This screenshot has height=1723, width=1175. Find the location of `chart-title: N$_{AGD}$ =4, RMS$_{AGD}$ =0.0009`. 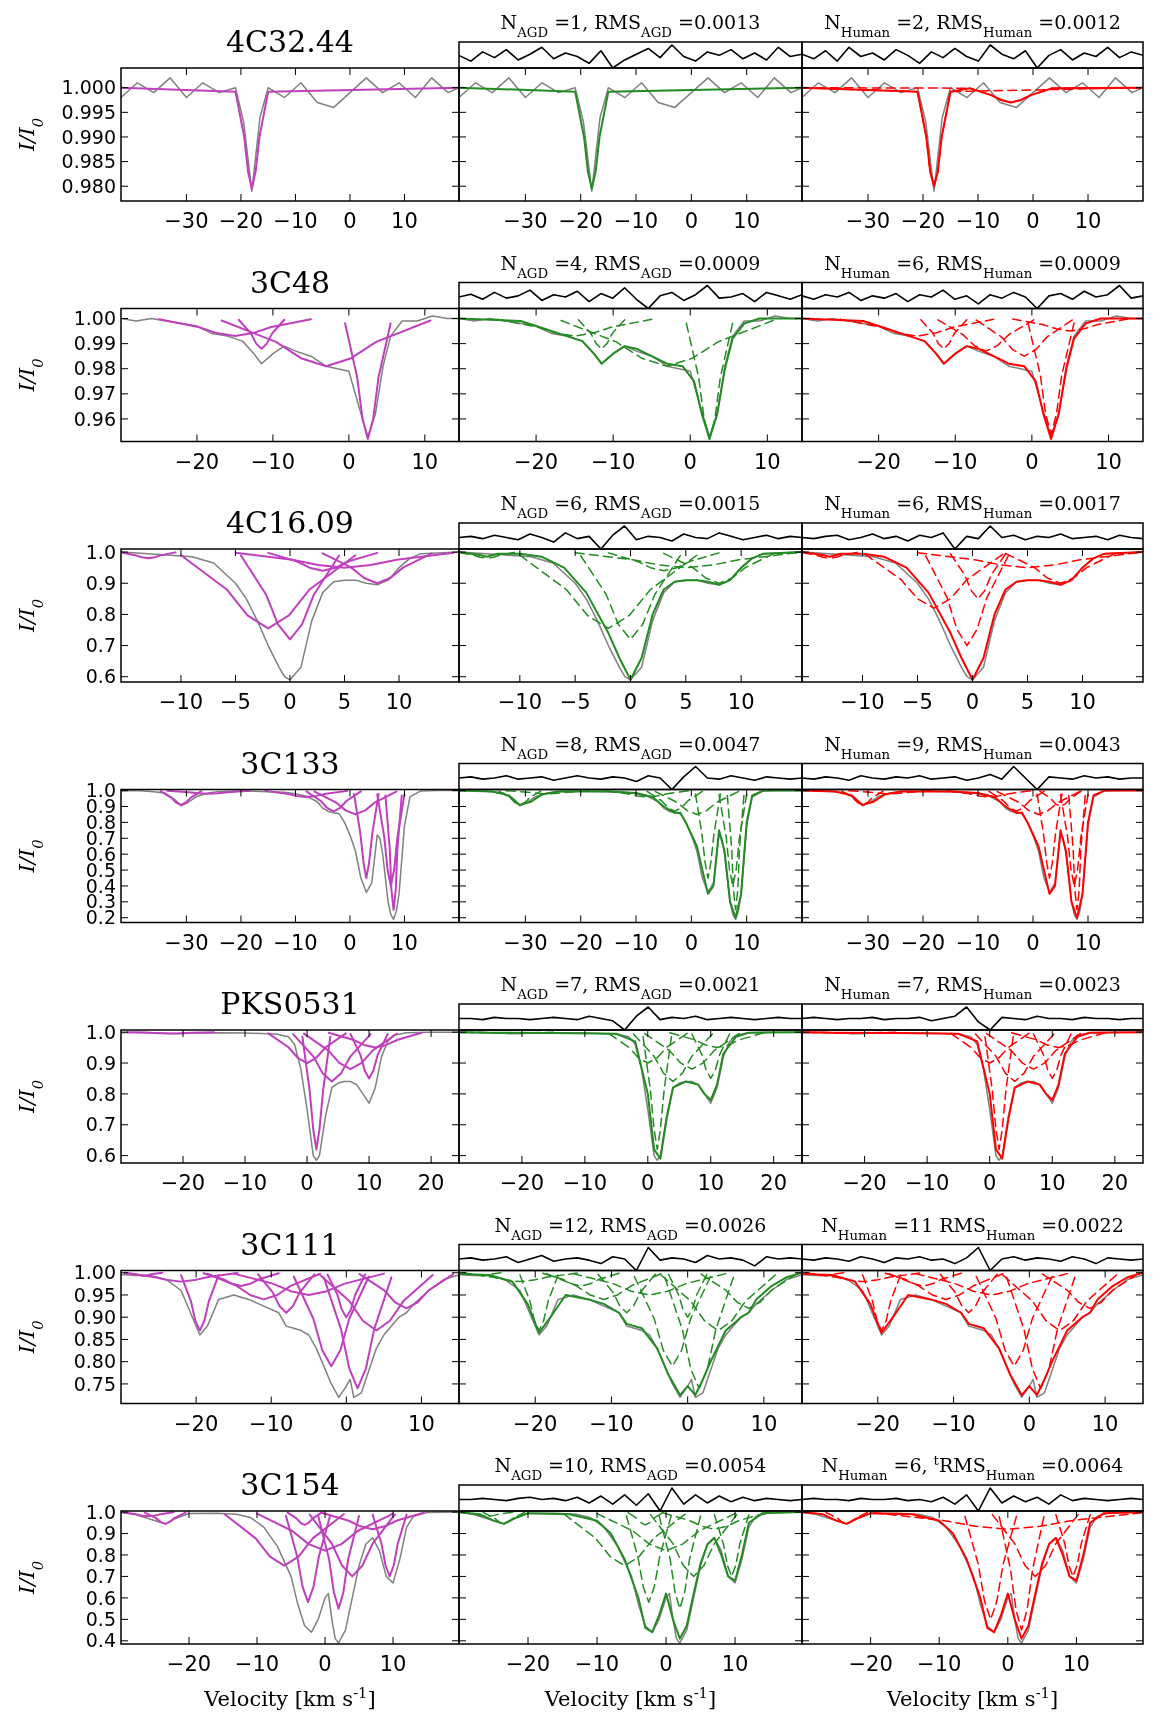

chart-title: N$_{AGD}$ =4, RMS$_{AGD}$ =0.0009 is located at coordinates (630, 265).